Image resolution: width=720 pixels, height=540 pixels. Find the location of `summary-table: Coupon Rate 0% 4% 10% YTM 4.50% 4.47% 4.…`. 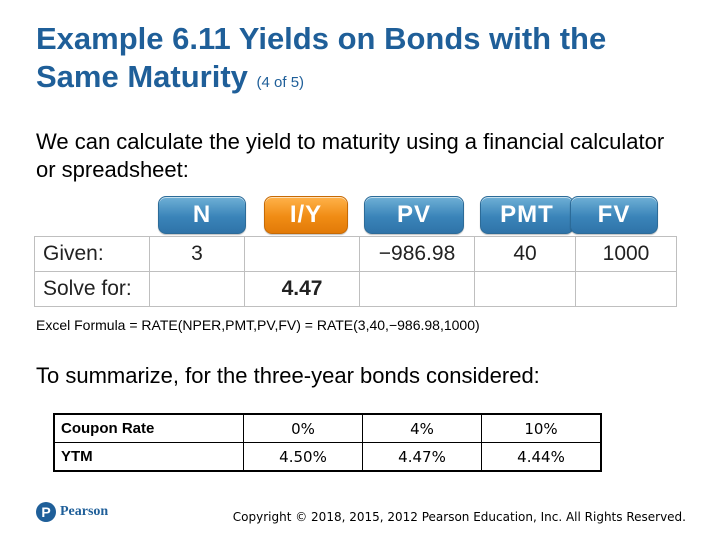

summary-table: Coupon Rate 0% 4% 10% YTM 4.50% 4.47% 4.… is located at coordinates (327, 442).